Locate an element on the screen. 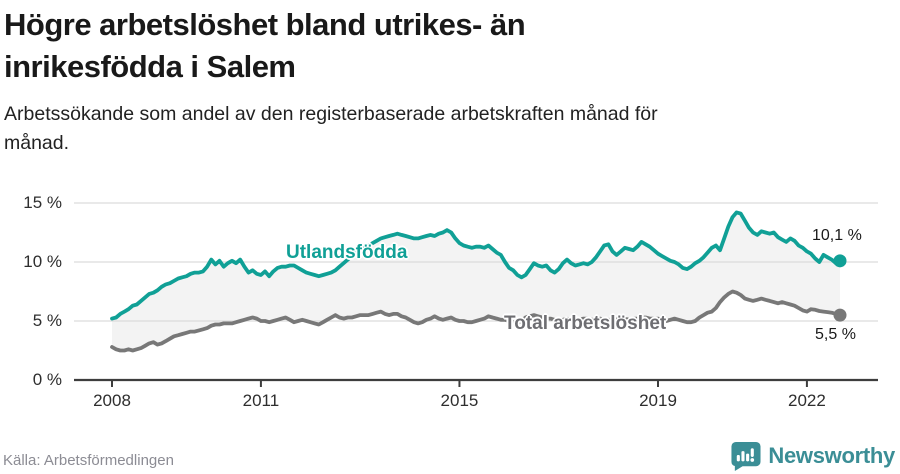  title-line-2: inrikesfödda i Salem is located at coordinates (150, 66).